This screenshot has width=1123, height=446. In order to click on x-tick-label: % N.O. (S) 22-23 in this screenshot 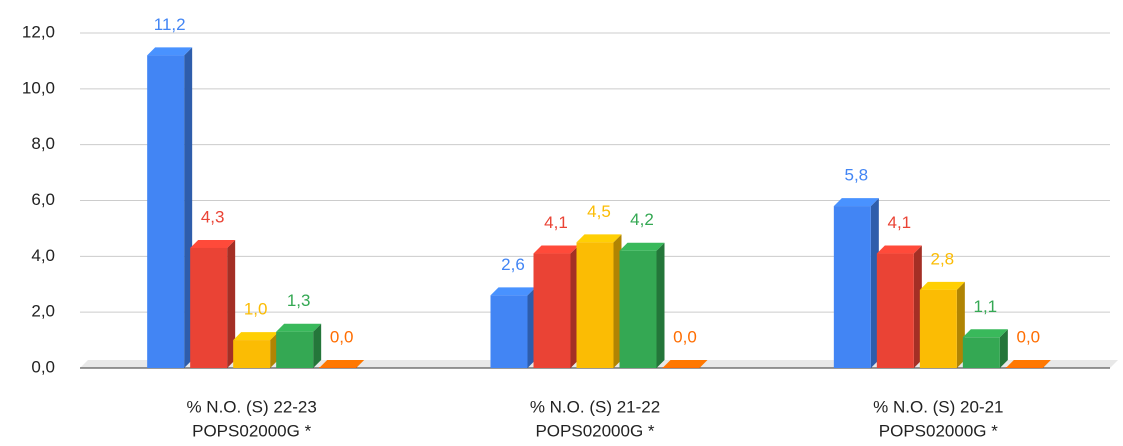, I will do `click(251, 406)`.